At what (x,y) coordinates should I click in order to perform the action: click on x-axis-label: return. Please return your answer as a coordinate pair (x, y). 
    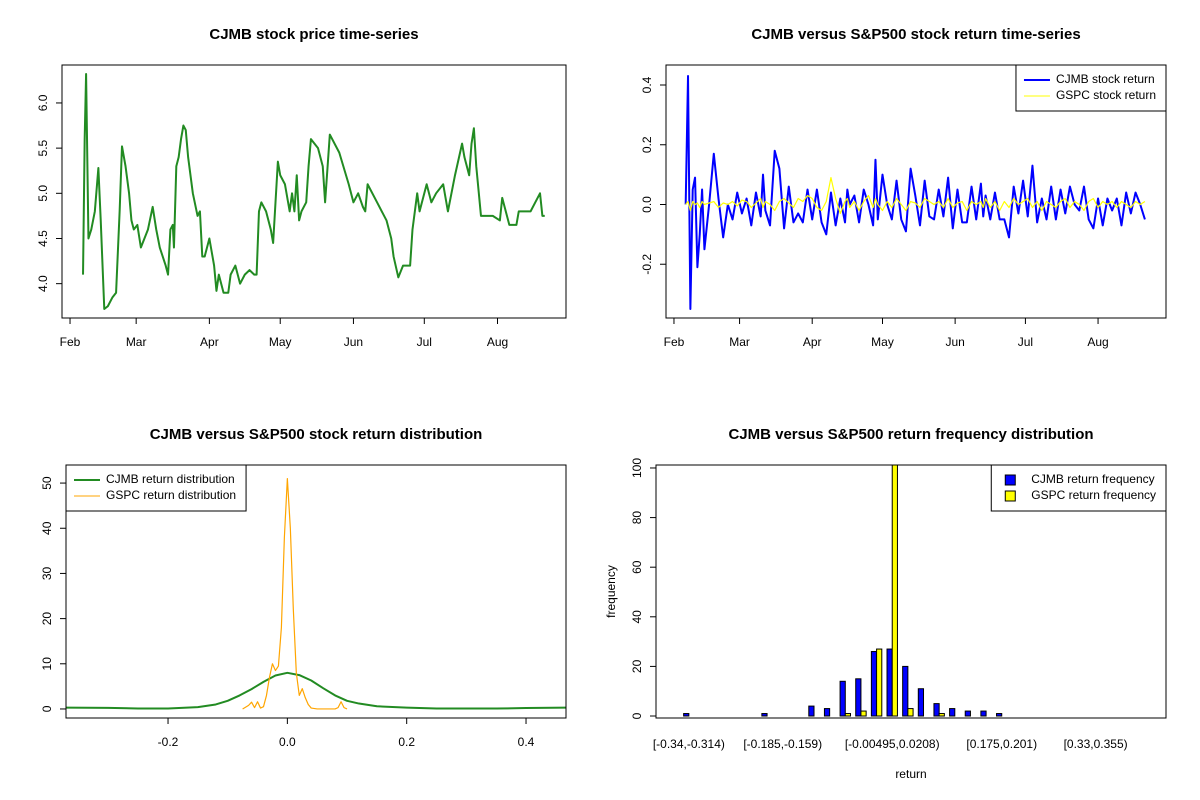
    Looking at the image, I should click on (910, 774).